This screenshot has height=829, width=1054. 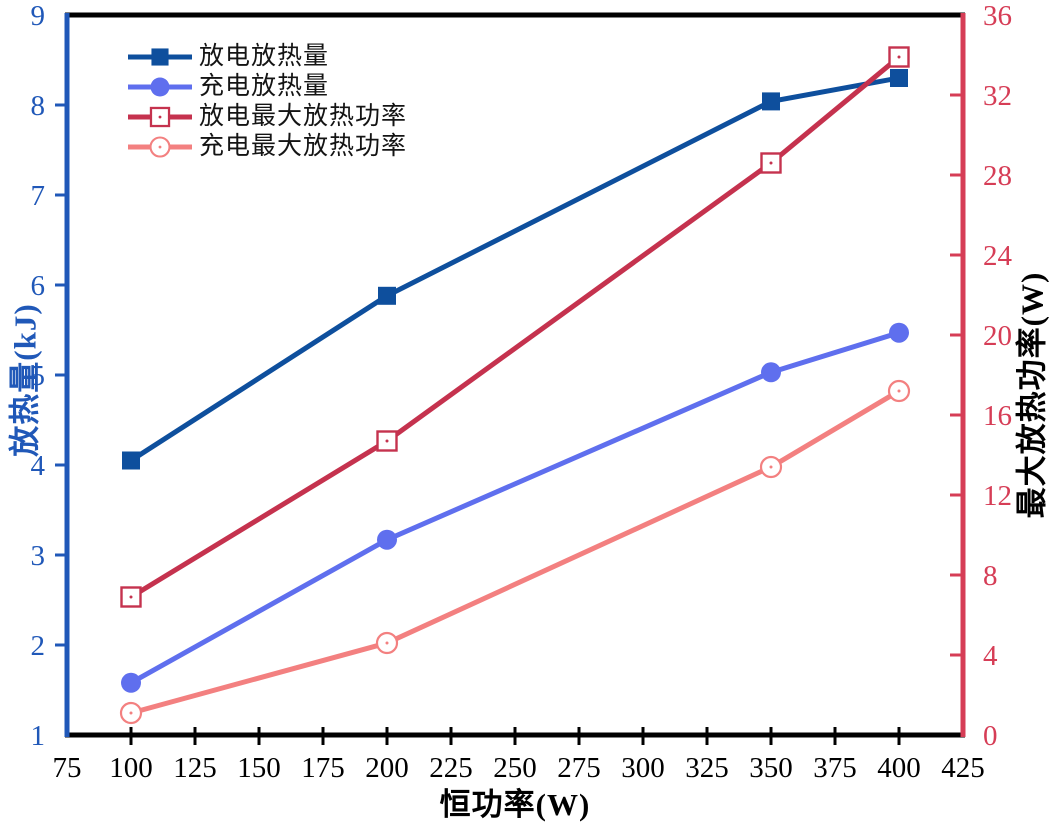 What do you see at coordinates (38, 106) in the screenshot?
I see `left-tick-label: 8` at bounding box center [38, 106].